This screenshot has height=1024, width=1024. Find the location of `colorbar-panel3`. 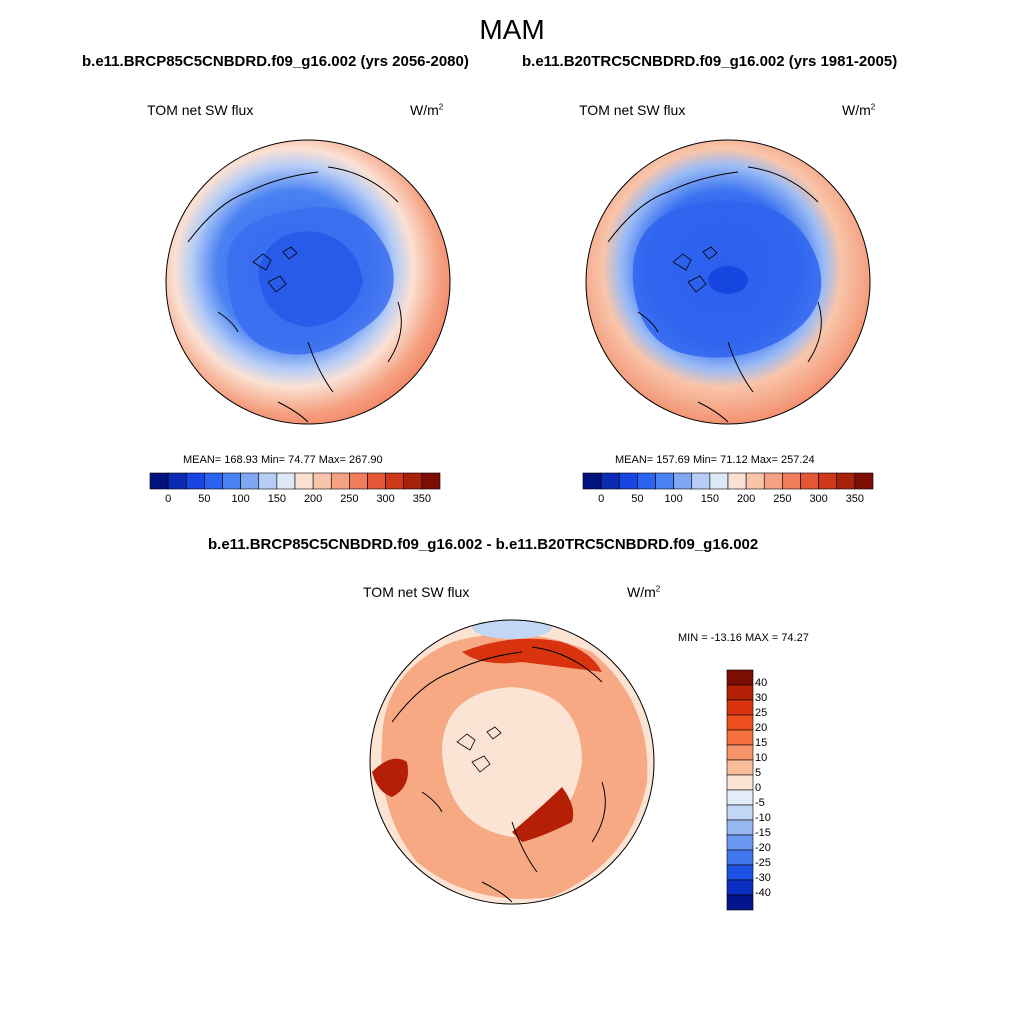

colorbar-panel3 is located at coordinates (740, 790).